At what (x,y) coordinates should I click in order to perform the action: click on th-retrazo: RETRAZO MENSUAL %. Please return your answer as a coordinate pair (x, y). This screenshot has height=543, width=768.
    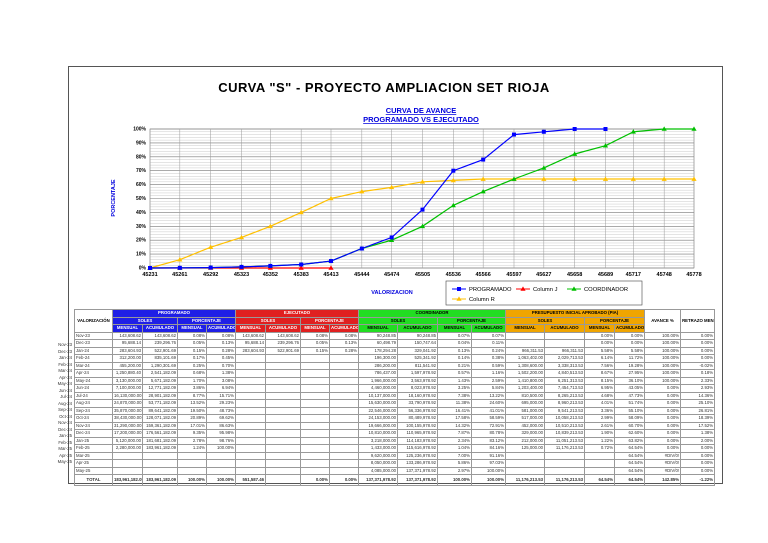
    Looking at the image, I should click on (698, 321).